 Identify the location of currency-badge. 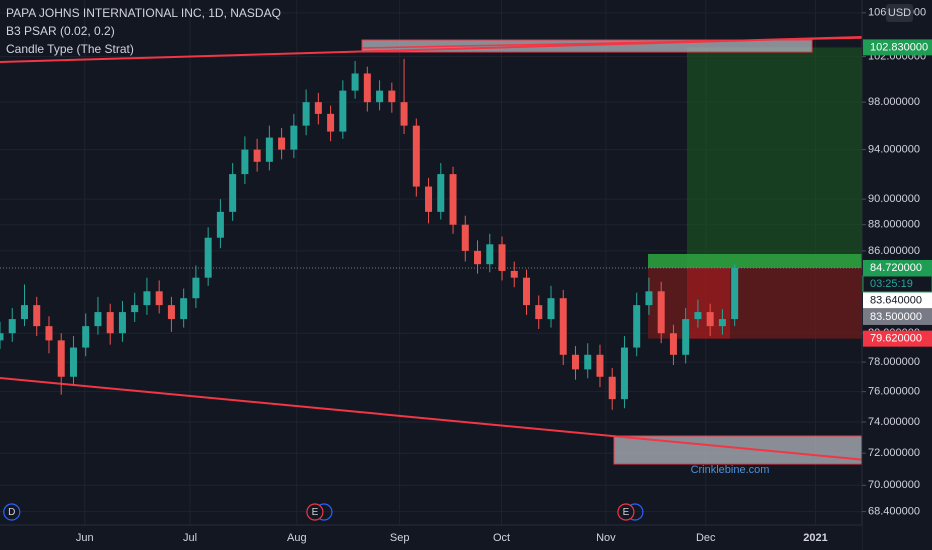
(899, 13).